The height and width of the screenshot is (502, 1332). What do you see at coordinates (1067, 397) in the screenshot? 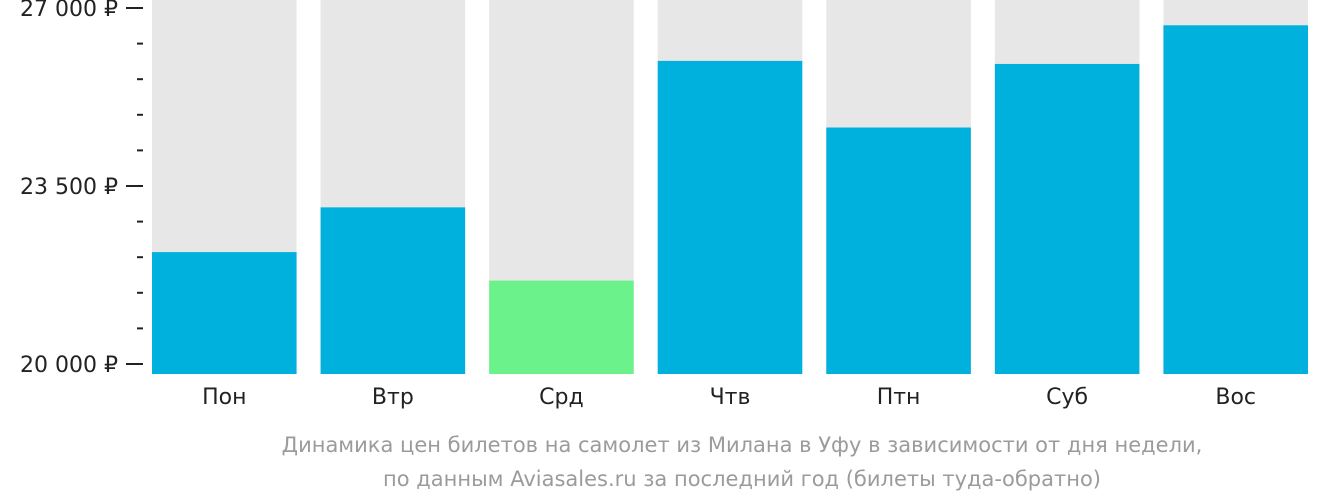
I see `x-tick-label: Суб` at bounding box center [1067, 397].